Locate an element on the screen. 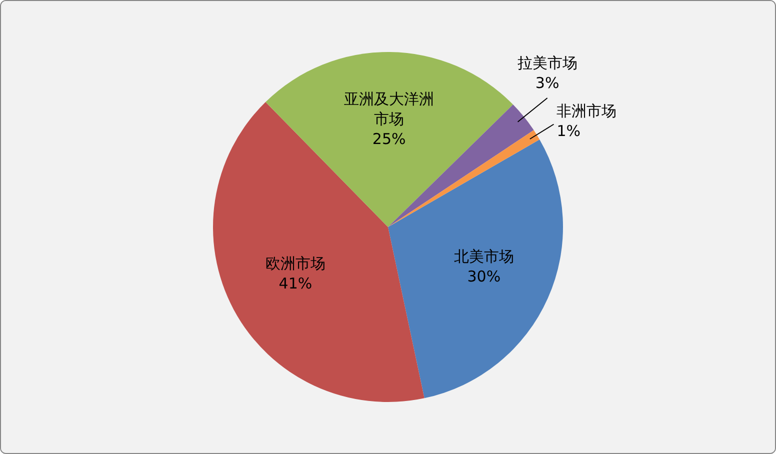 The image size is (776, 454). data-label: 30% is located at coordinates (484, 277).